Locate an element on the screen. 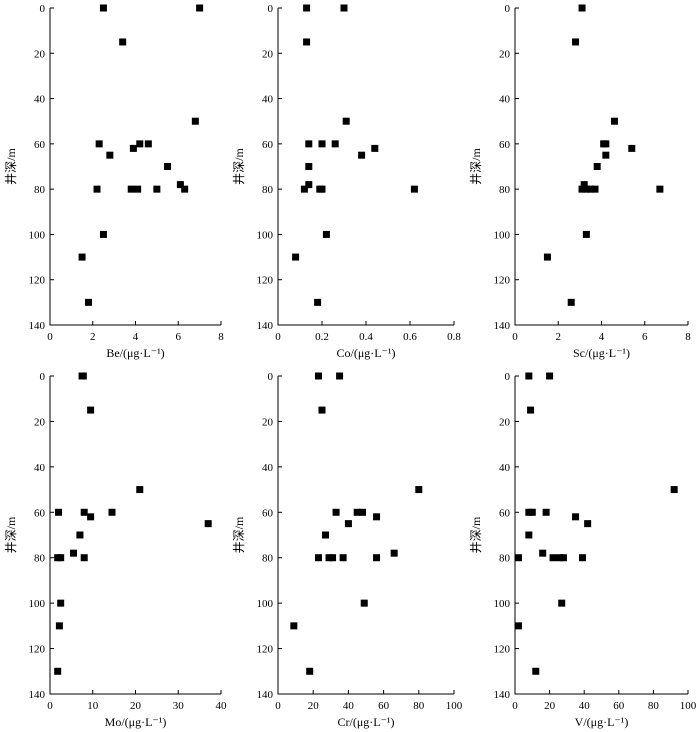 This screenshot has width=700, height=732. x-tick-label: 0.4 is located at coordinates (366, 337).